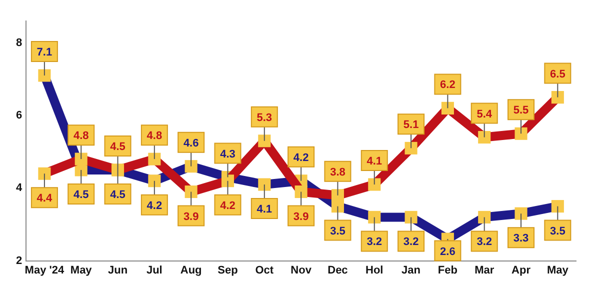  What do you see at coordinates (484, 114) in the screenshot?
I see `data-label: 5.4` at bounding box center [484, 114].